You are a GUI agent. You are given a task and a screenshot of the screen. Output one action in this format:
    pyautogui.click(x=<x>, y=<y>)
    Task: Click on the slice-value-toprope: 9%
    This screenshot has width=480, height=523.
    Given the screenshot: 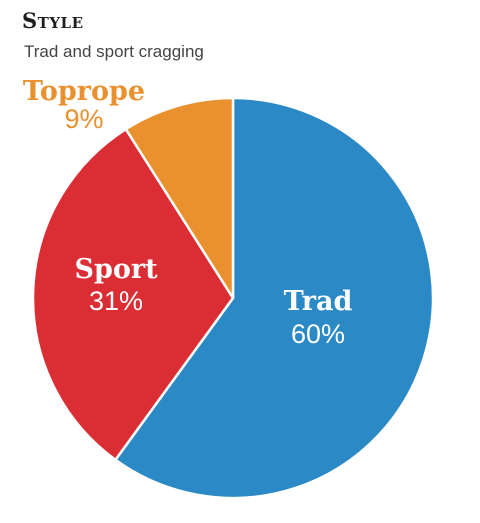 What is the action you would take?
    pyautogui.click(x=83, y=119)
    